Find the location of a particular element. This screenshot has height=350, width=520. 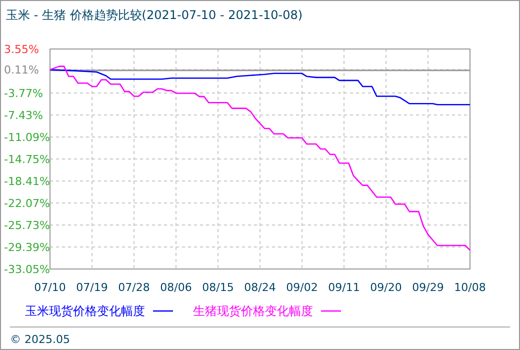

chart-title: 玉米 - 生猪 价格趋势比较(2021-07-10 - 2021-10-08) is located at coordinates (154, 15).